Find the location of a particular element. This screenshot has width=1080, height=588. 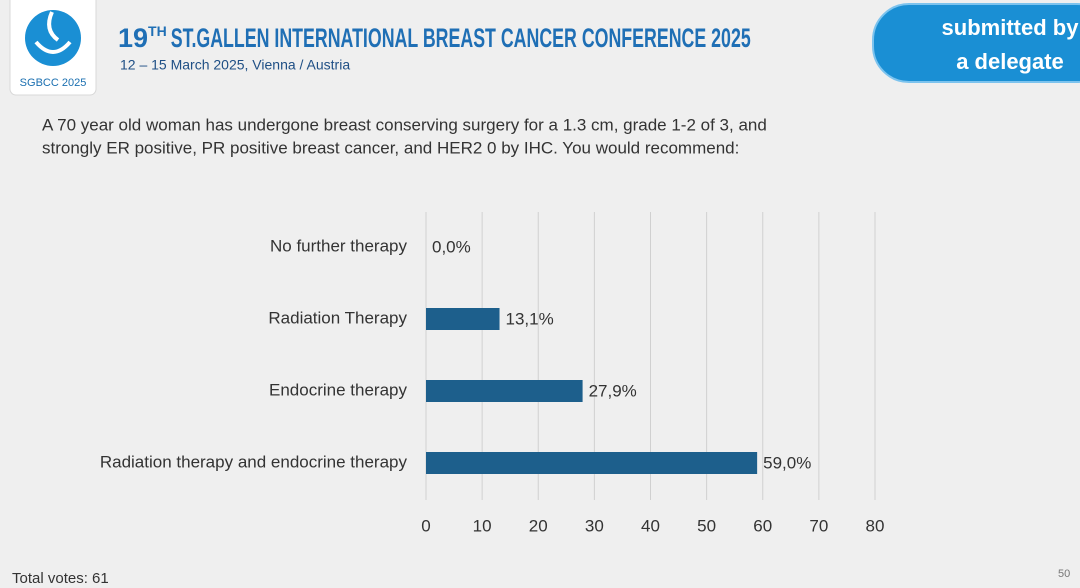

category-label: Radiation Therapy is located at coordinates (337, 317).